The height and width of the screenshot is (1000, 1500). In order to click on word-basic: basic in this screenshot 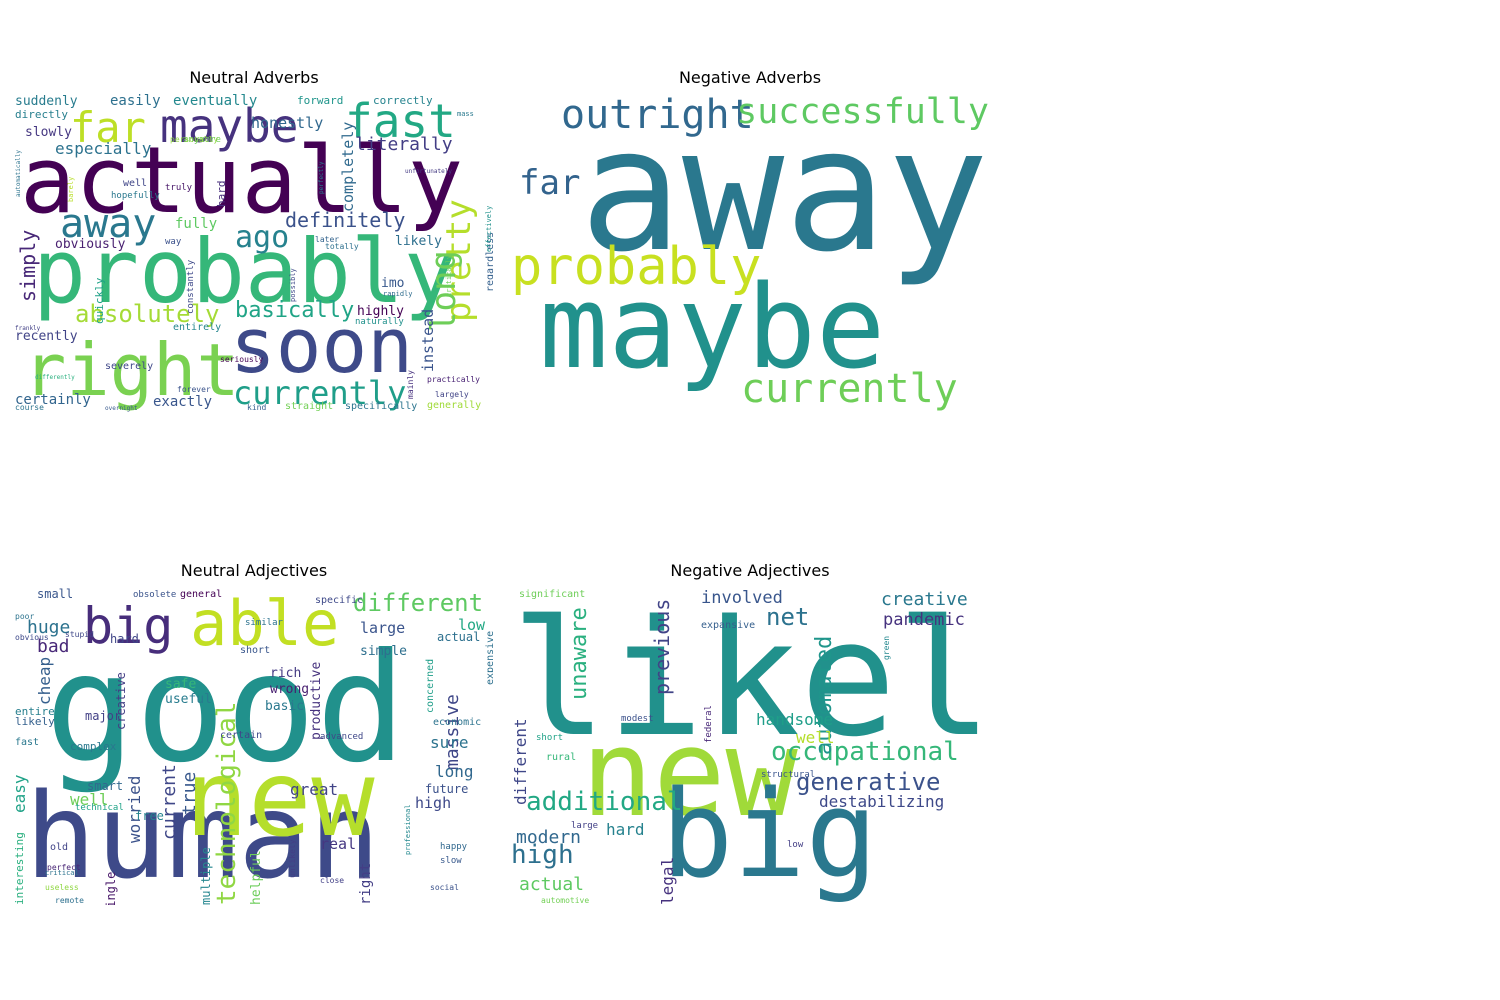, I will do `click(284, 706)`.